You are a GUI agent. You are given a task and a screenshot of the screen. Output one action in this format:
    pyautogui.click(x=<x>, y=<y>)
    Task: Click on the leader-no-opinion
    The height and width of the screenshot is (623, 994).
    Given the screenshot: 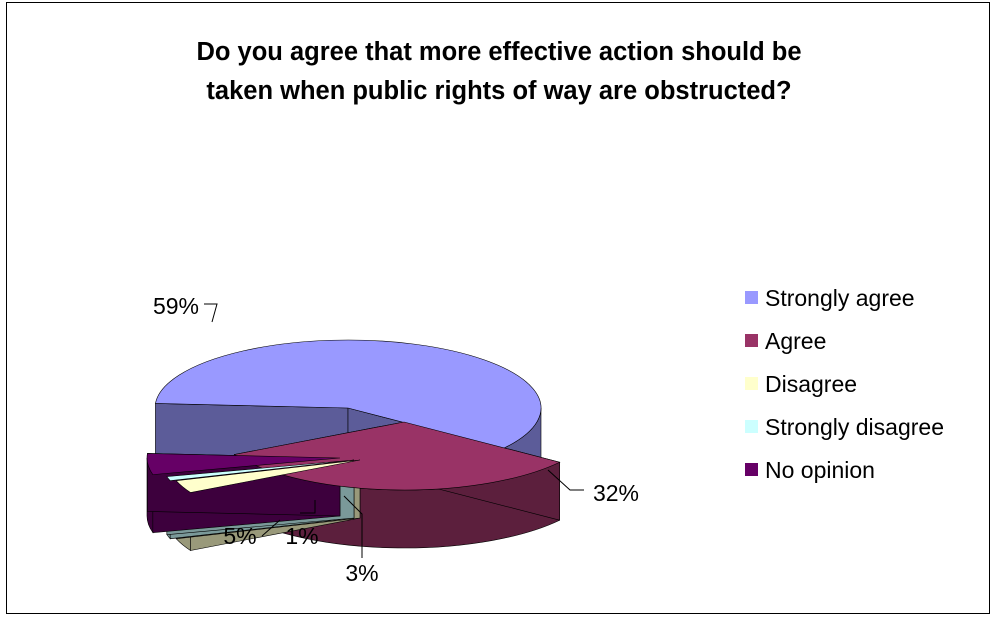 What is the action you would take?
    pyautogui.click(x=271, y=528)
    